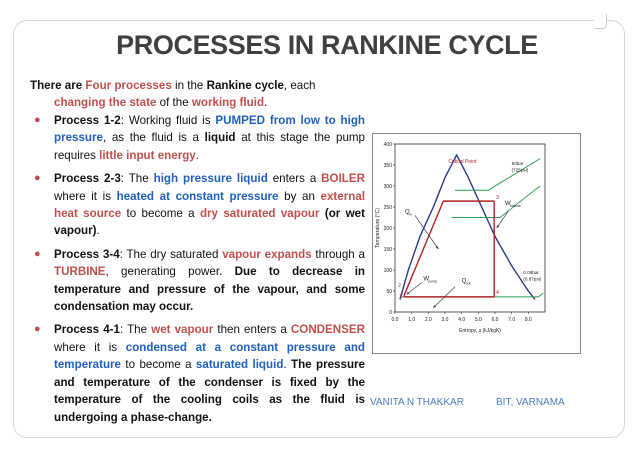  I want to click on y-tick-label: 200, so click(388, 229).